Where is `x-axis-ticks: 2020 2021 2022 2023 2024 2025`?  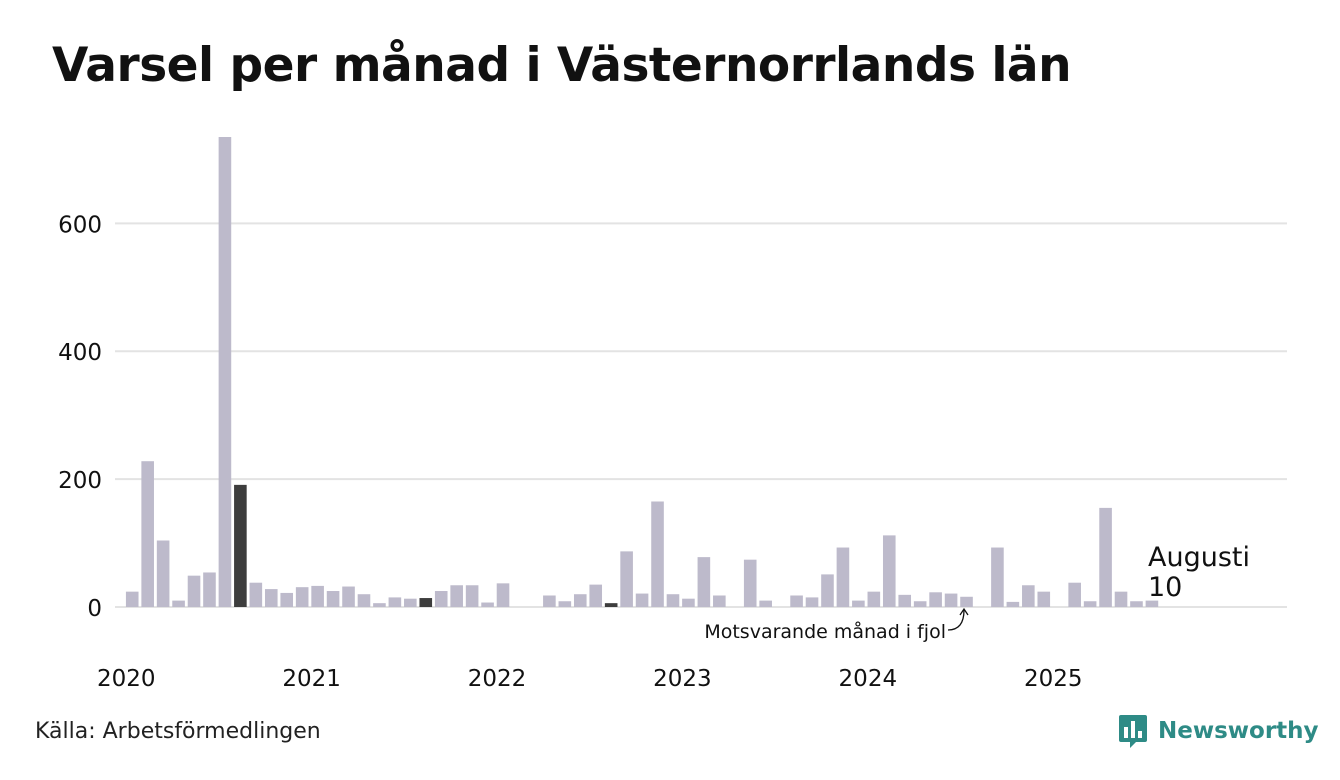 x-axis-ticks: 2020 2021 2022 2023 2024 2025 is located at coordinates (590, 679).